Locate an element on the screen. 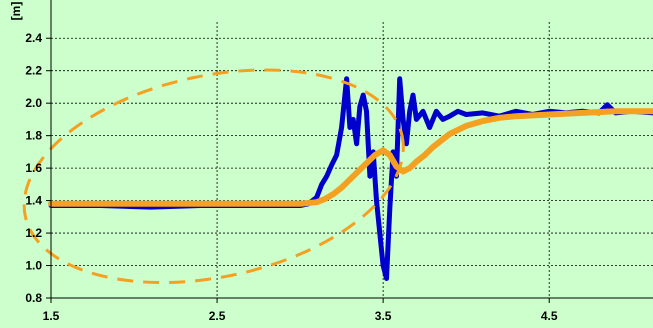  y-unit-label: [m] is located at coordinates (16, 11).